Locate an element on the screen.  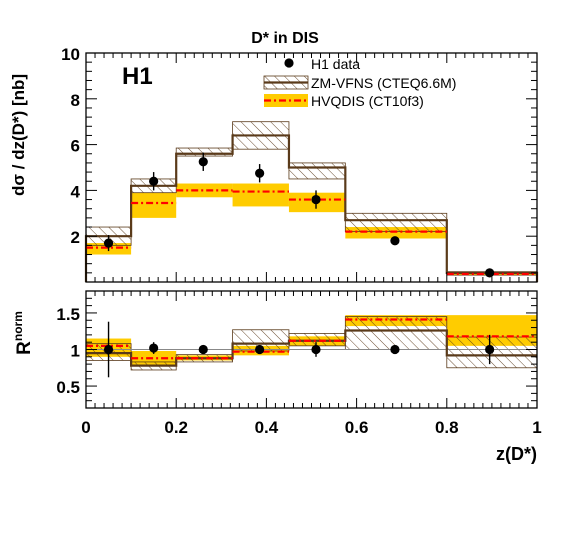
top-y-tick-label: 2 is located at coordinates (75, 237).